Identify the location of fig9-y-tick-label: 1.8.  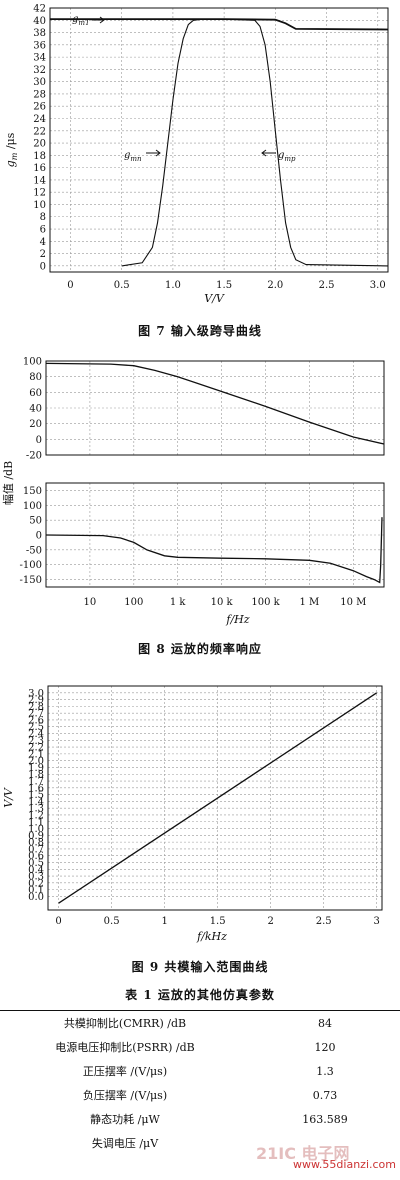
(36, 775).